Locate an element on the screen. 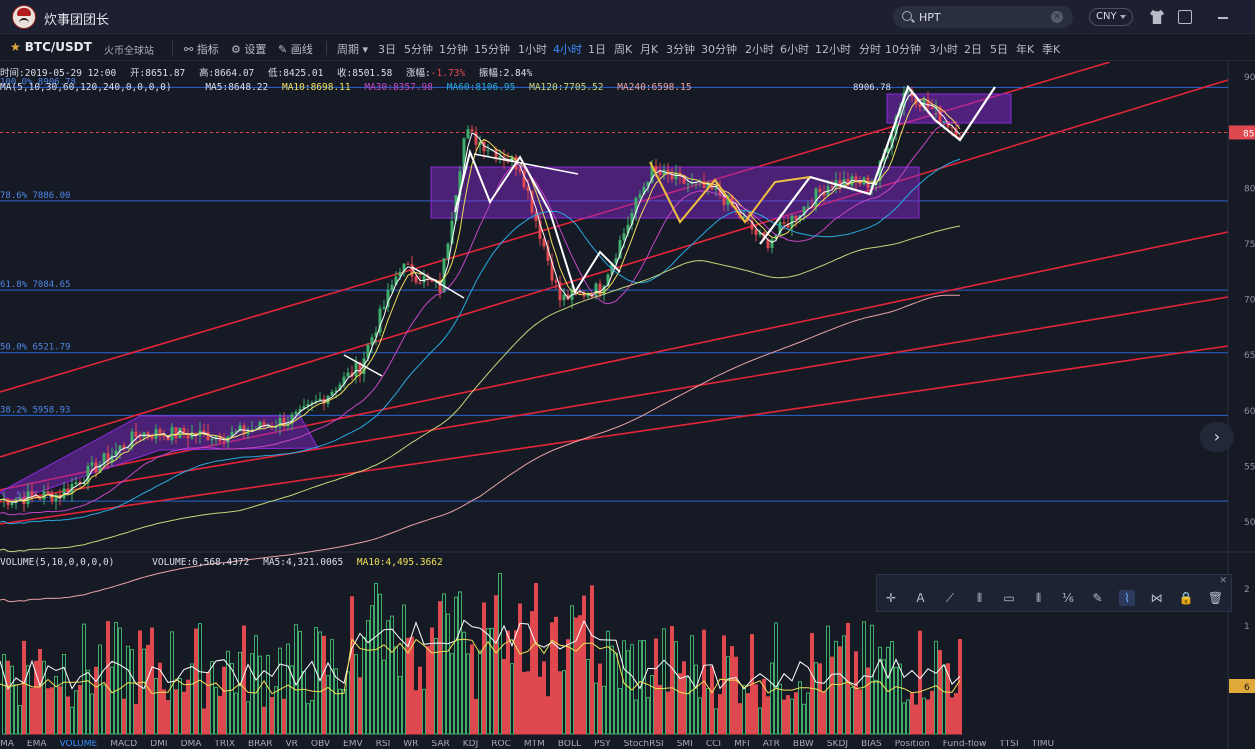 Image resolution: width=1255 pixels, height=749 pixels. indicator-tab-dma: DMA is located at coordinates (191, 744).